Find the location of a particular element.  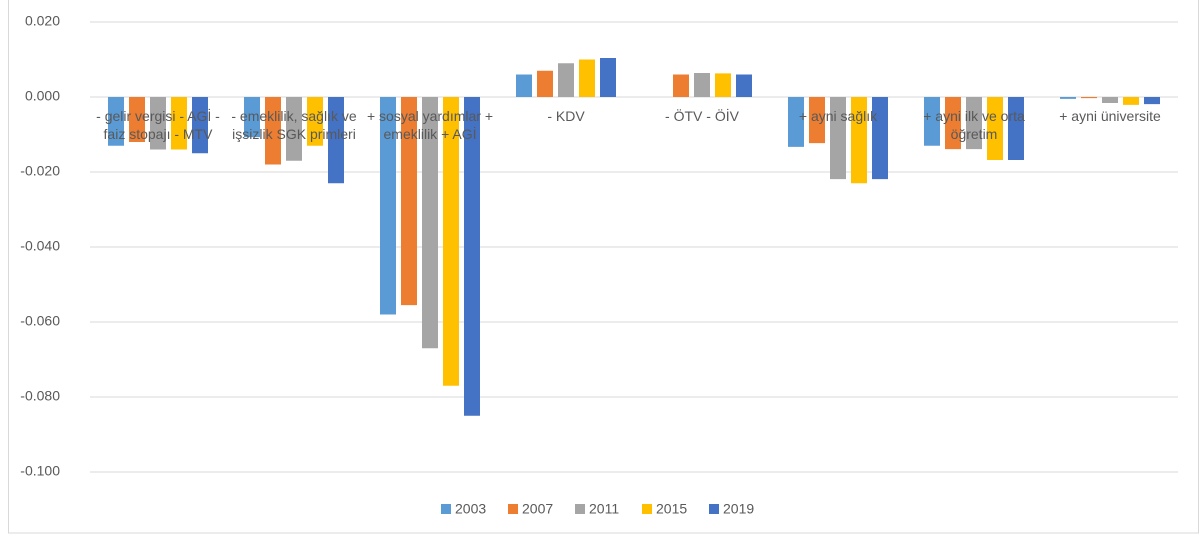

x-tick-label: + ayni ilk ve orta öğretim is located at coordinates (974, 125).